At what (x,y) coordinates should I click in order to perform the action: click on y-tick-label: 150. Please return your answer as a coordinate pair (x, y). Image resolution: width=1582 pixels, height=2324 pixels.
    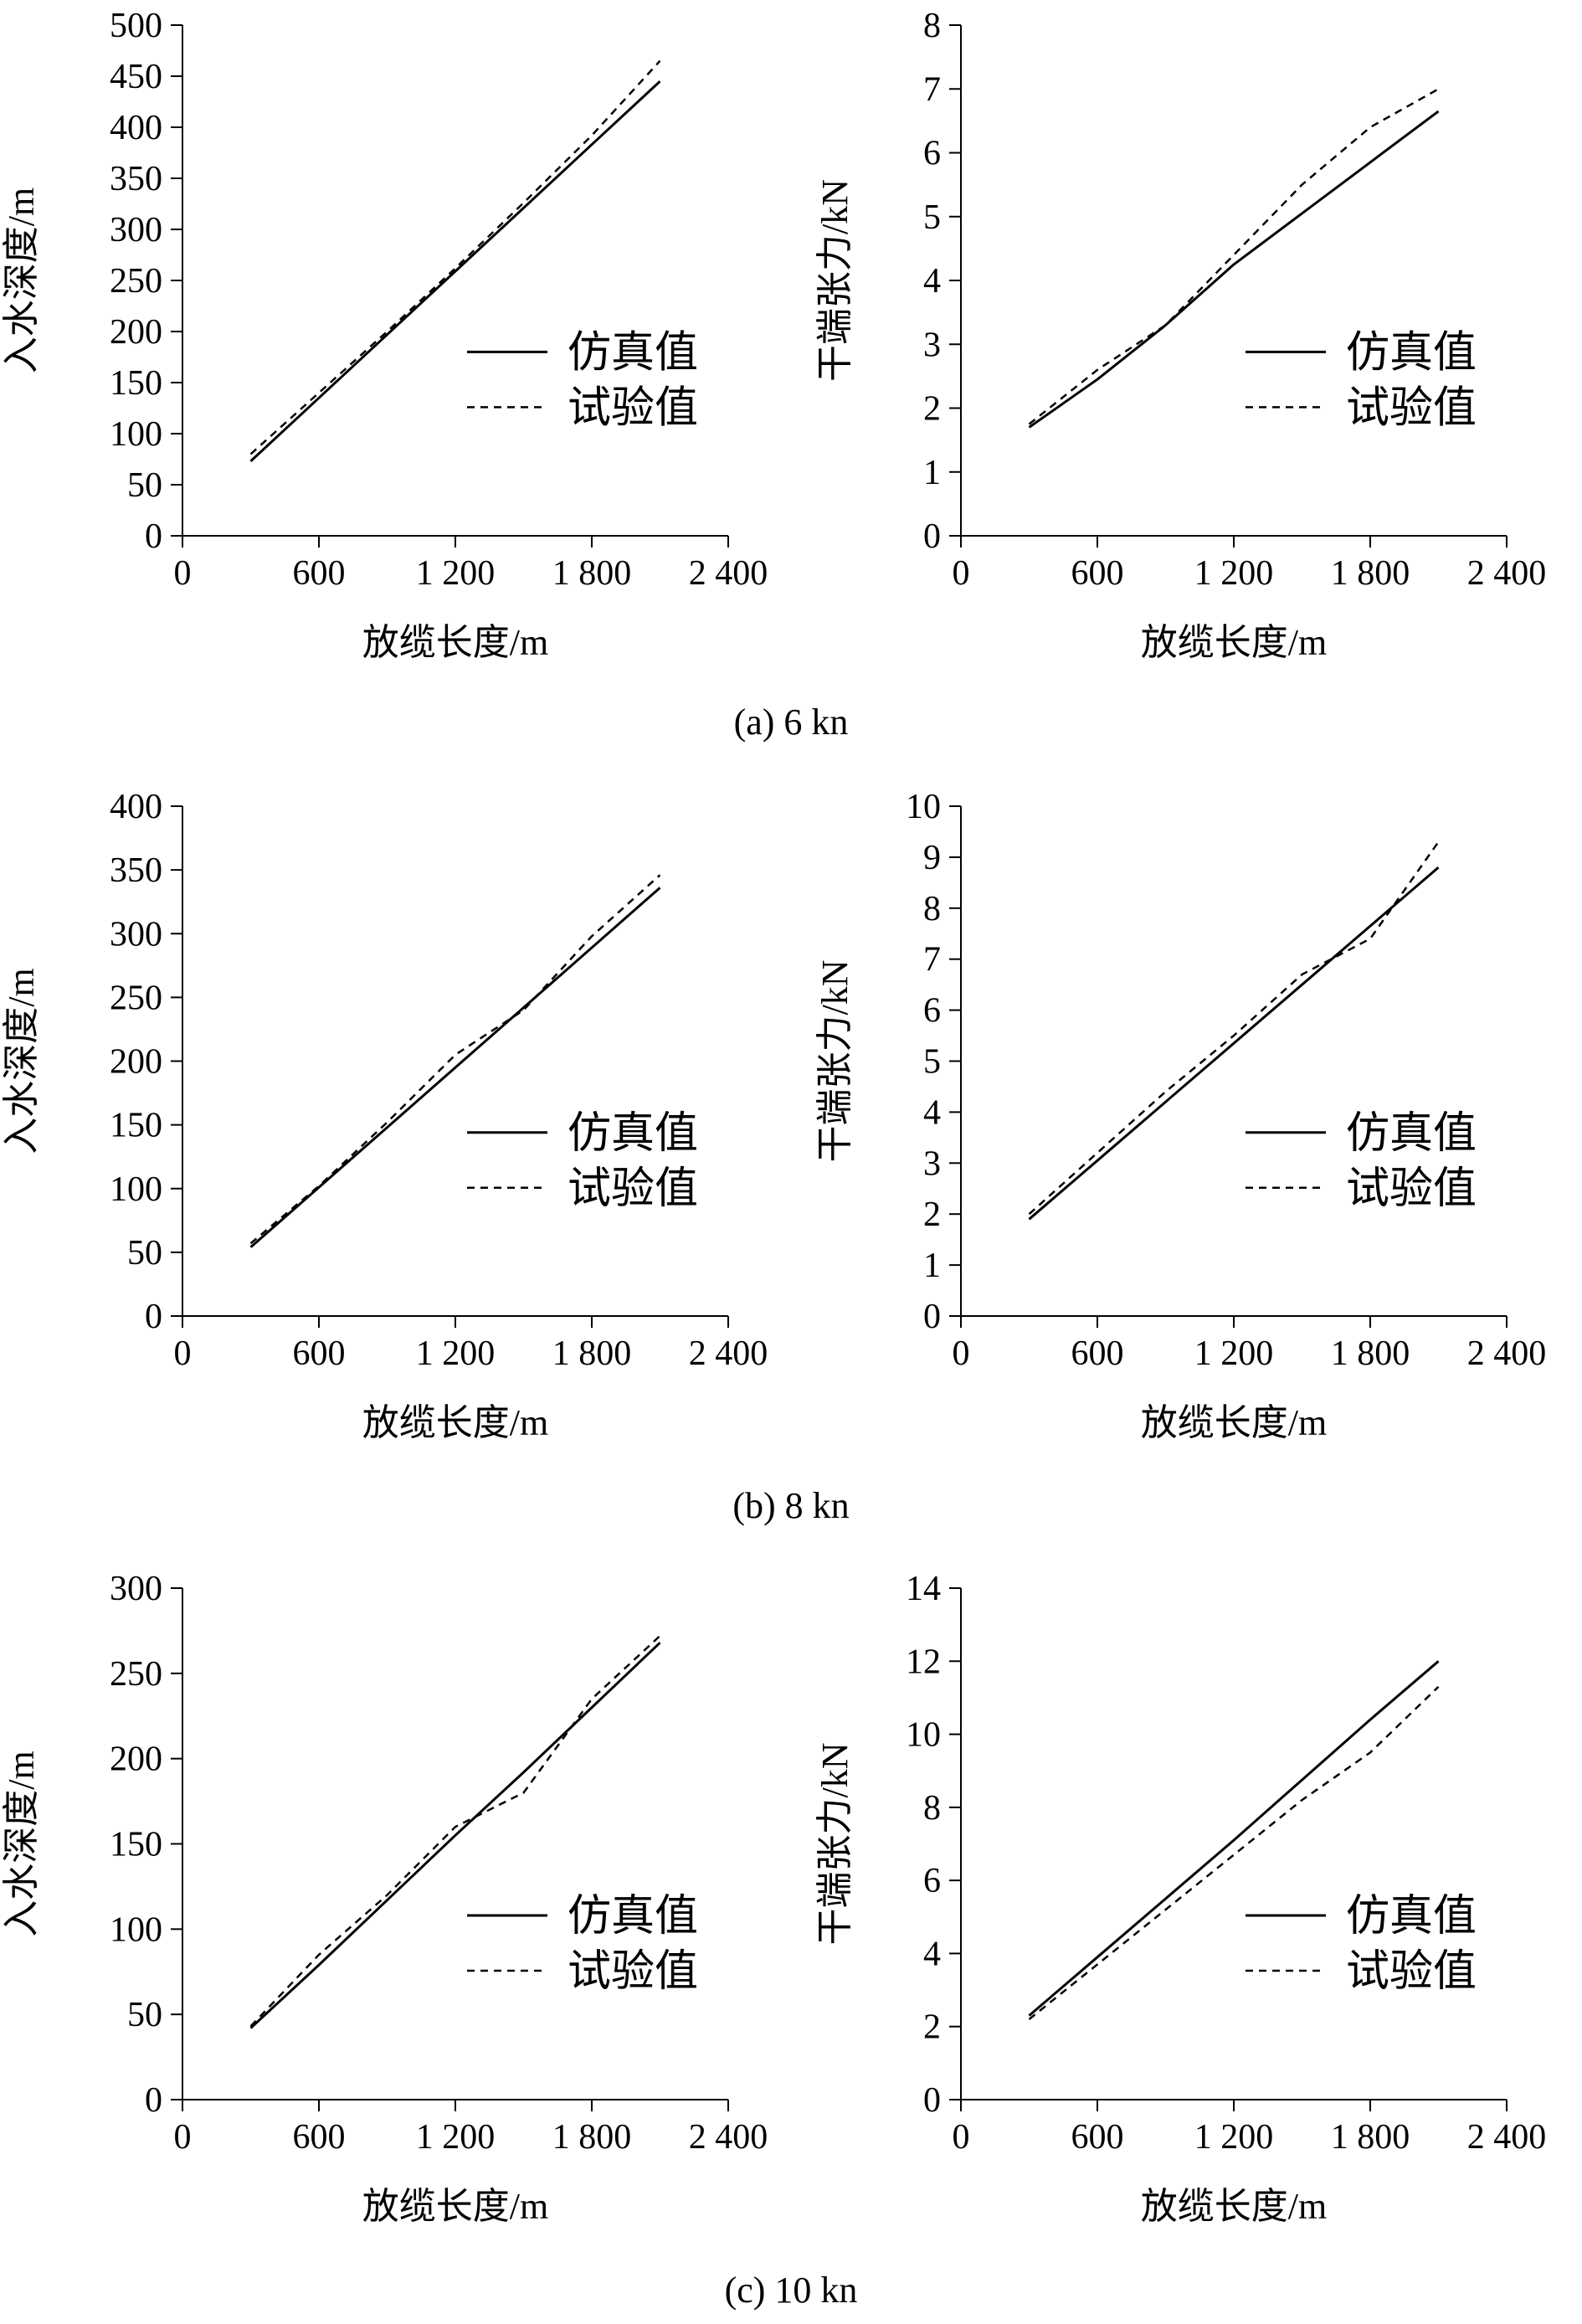
    Looking at the image, I should click on (136, 1845).